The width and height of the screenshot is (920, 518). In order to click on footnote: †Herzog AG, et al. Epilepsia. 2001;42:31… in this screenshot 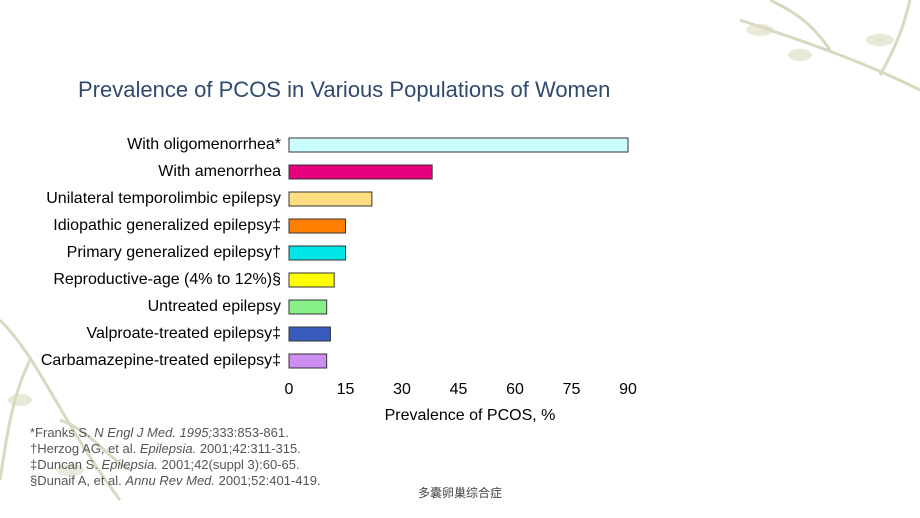, I will do `click(165, 448)`.